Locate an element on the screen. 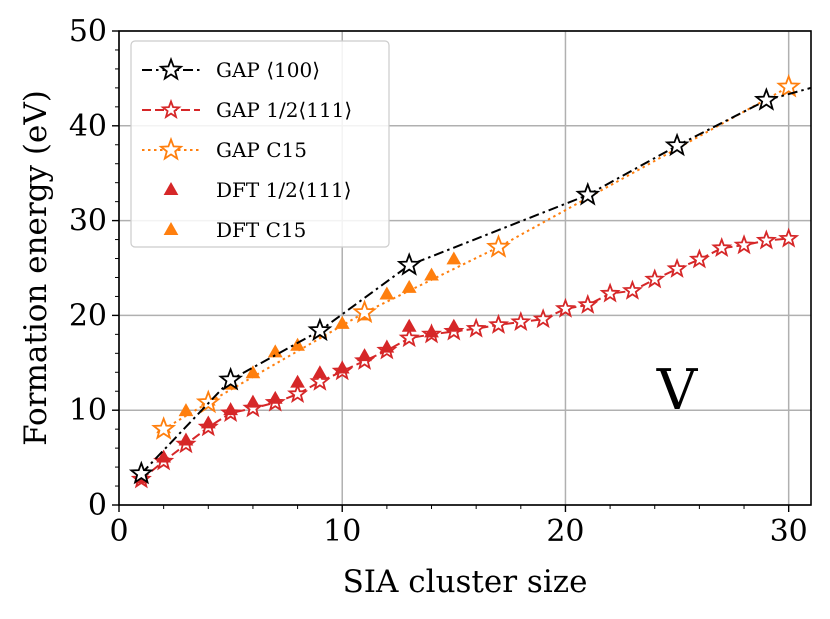 The image size is (830, 619). y-tick-label: 10 is located at coordinates (88, 410).